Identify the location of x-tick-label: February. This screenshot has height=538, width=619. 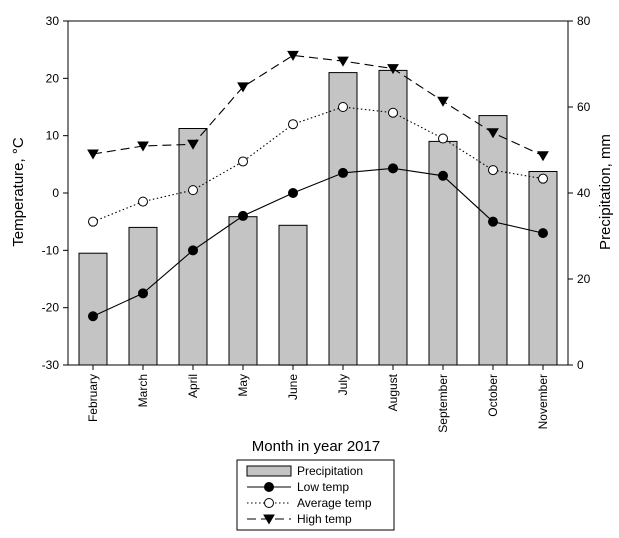
(93, 398).